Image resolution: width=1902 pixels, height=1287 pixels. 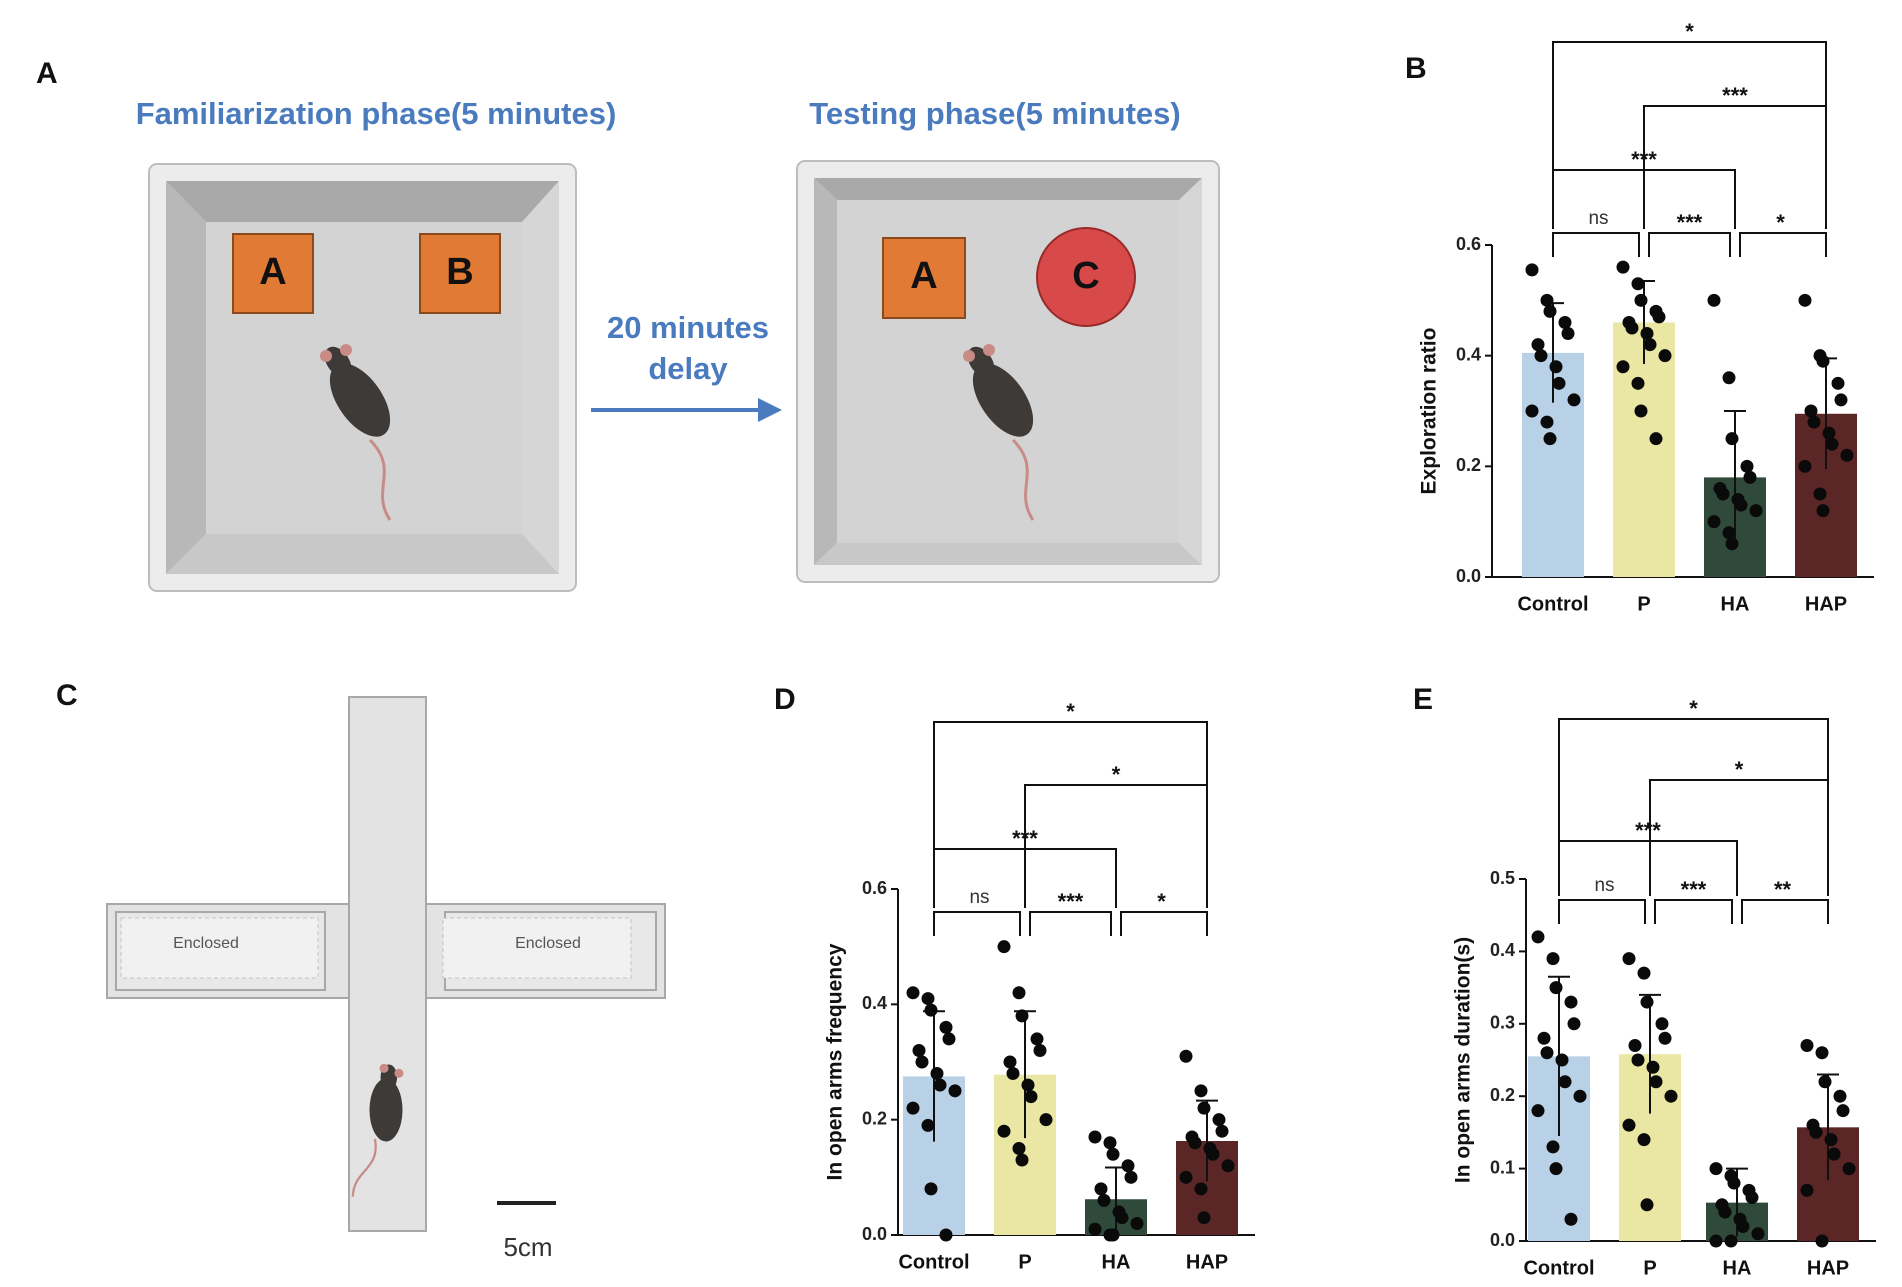 What do you see at coordinates (688, 368) in the screenshot?
I see `delay-text: delay` at bounding box center [688, 368].